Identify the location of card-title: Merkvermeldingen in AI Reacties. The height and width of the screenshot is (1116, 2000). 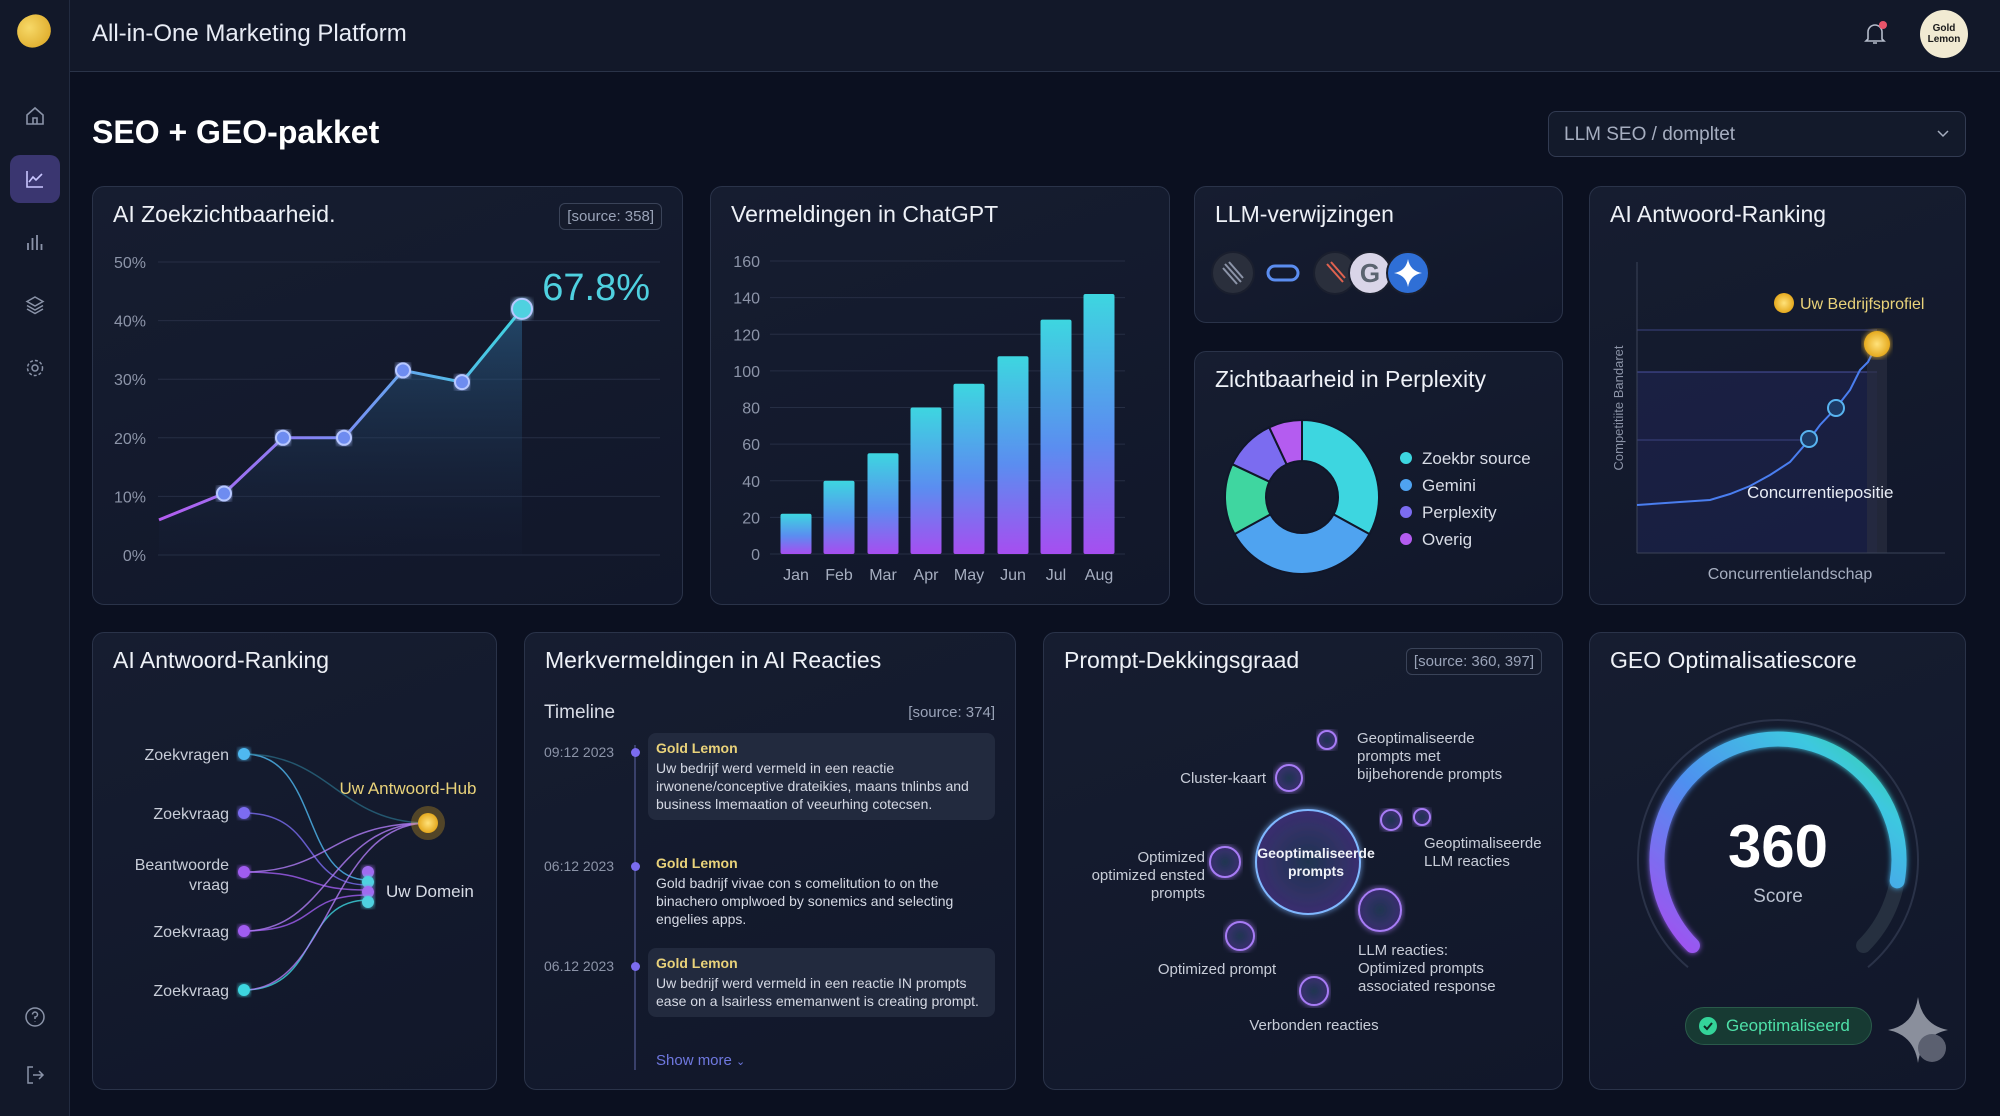
(713, 660).